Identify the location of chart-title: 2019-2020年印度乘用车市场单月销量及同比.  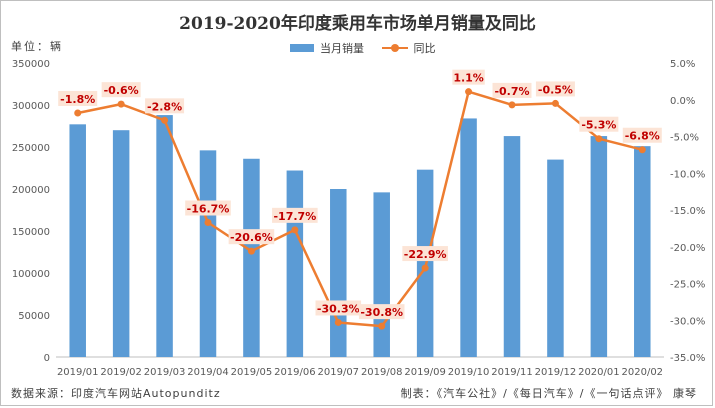
(357, 24).